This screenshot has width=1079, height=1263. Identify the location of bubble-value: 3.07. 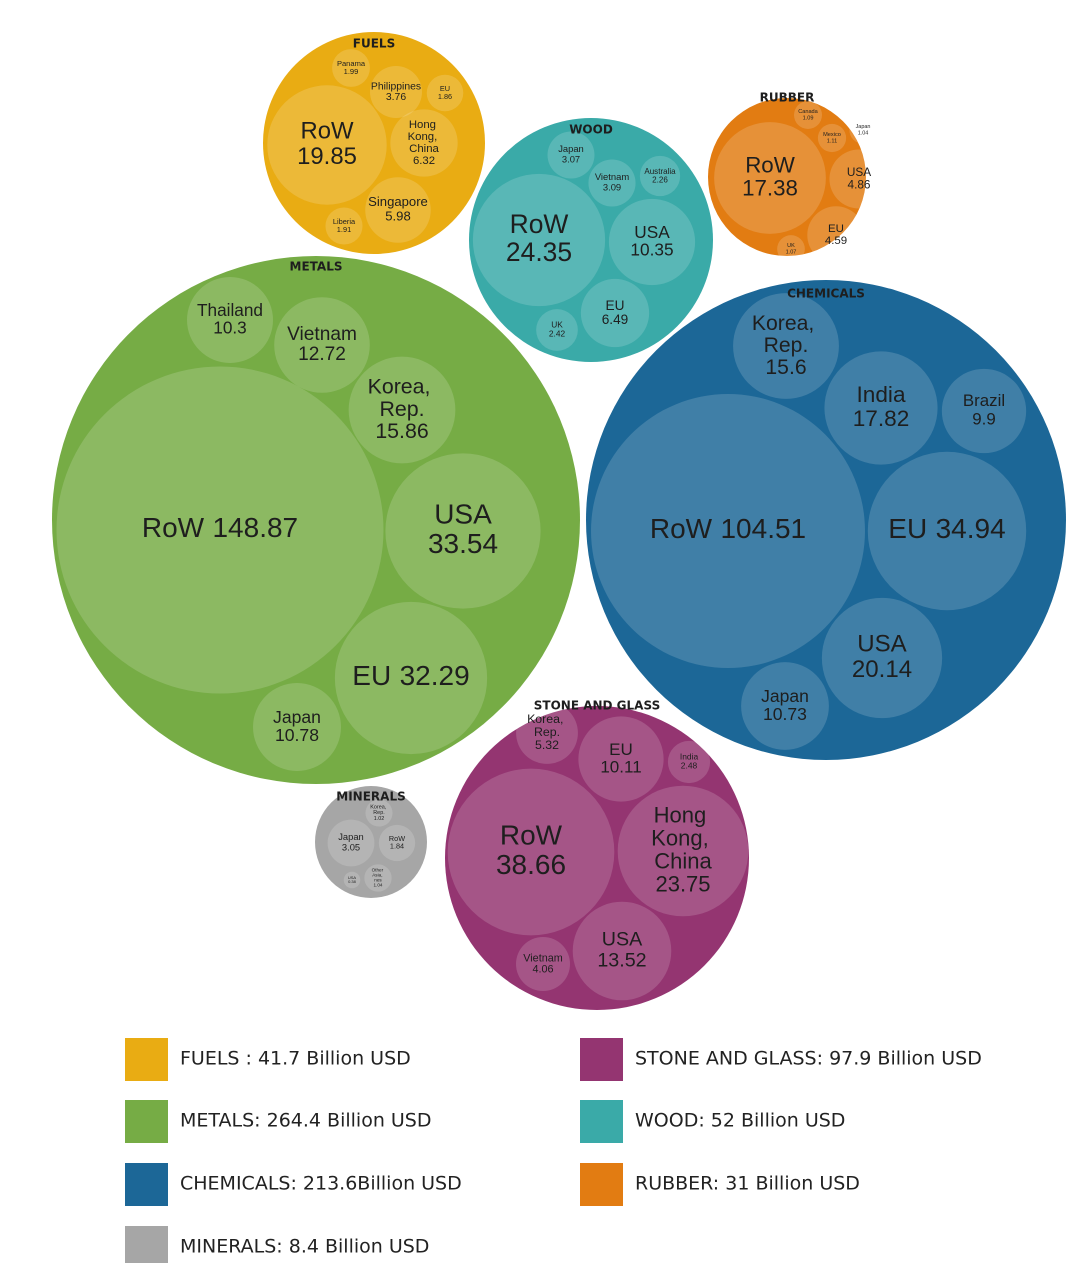
(571, 158).